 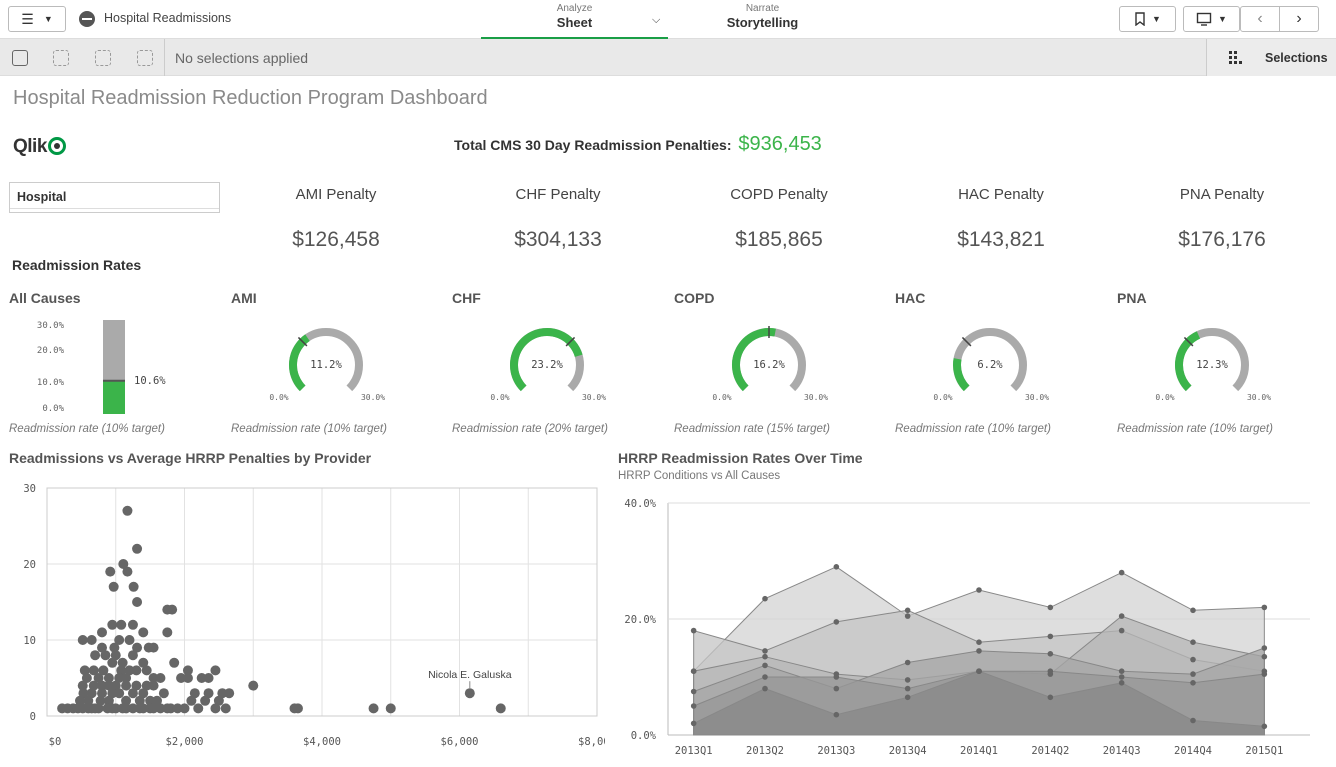 I want to click on step-forward-icon, so click(x=103, y=58).